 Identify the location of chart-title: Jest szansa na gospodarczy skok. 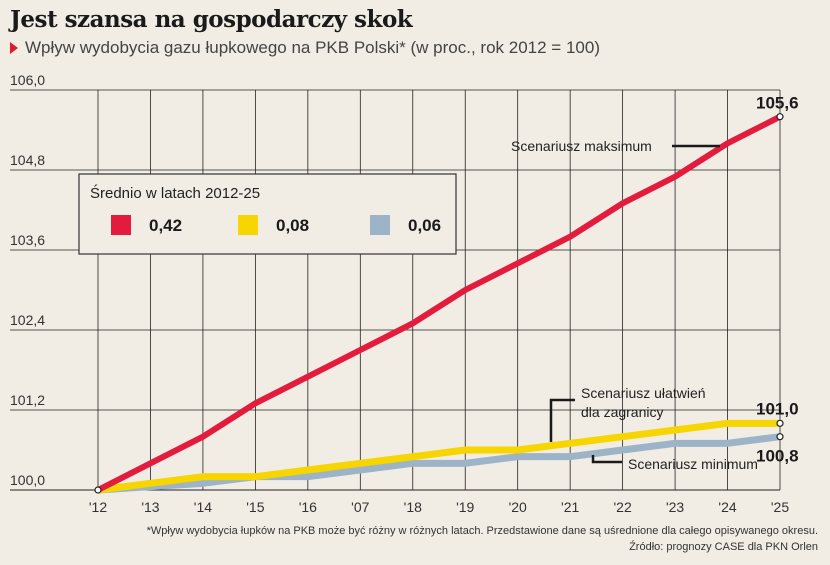
(211, 19).